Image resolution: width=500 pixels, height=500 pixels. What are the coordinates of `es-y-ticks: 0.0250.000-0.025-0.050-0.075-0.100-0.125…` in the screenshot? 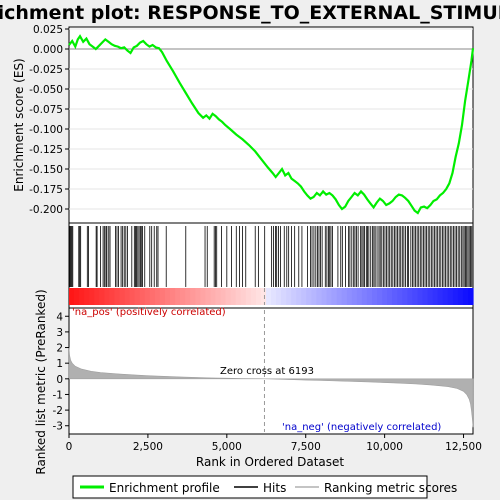 It's located at (49, 120).